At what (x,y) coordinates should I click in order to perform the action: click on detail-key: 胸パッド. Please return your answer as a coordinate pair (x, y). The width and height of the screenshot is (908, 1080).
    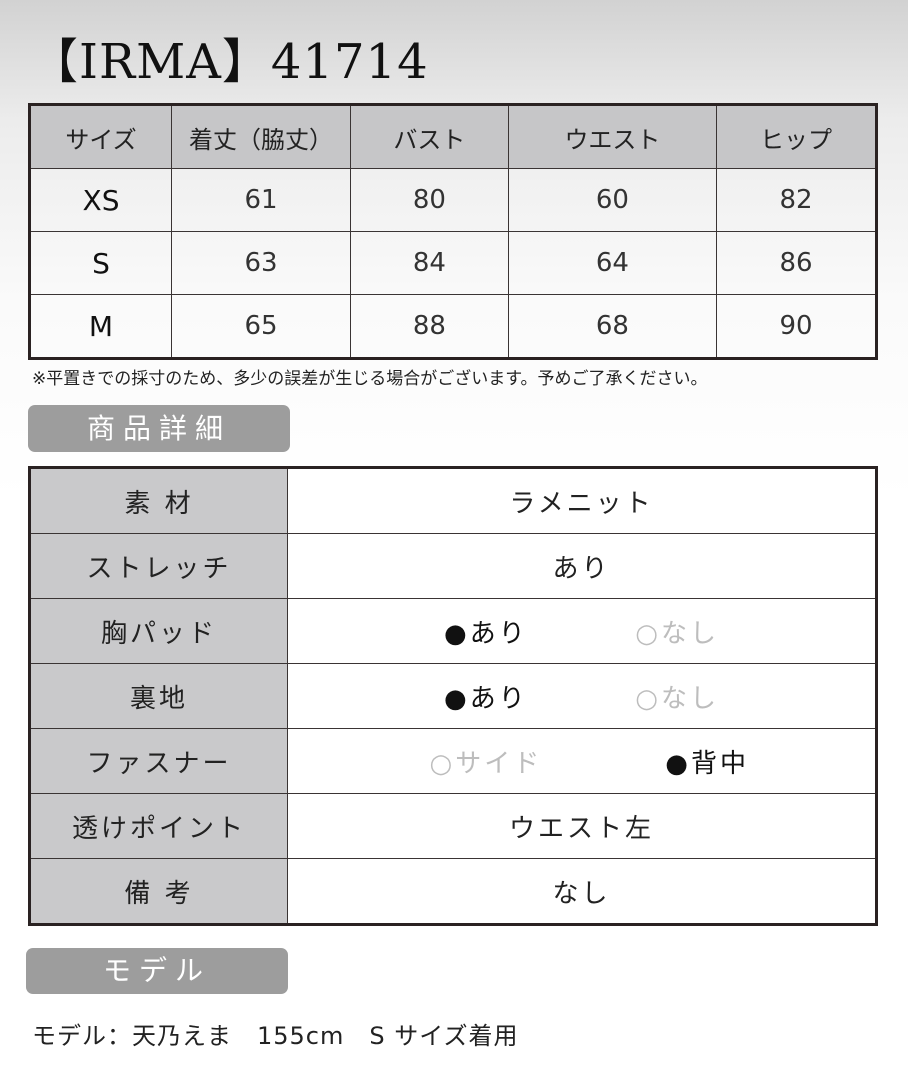
    Looking at the image, I should click on (158, 631).